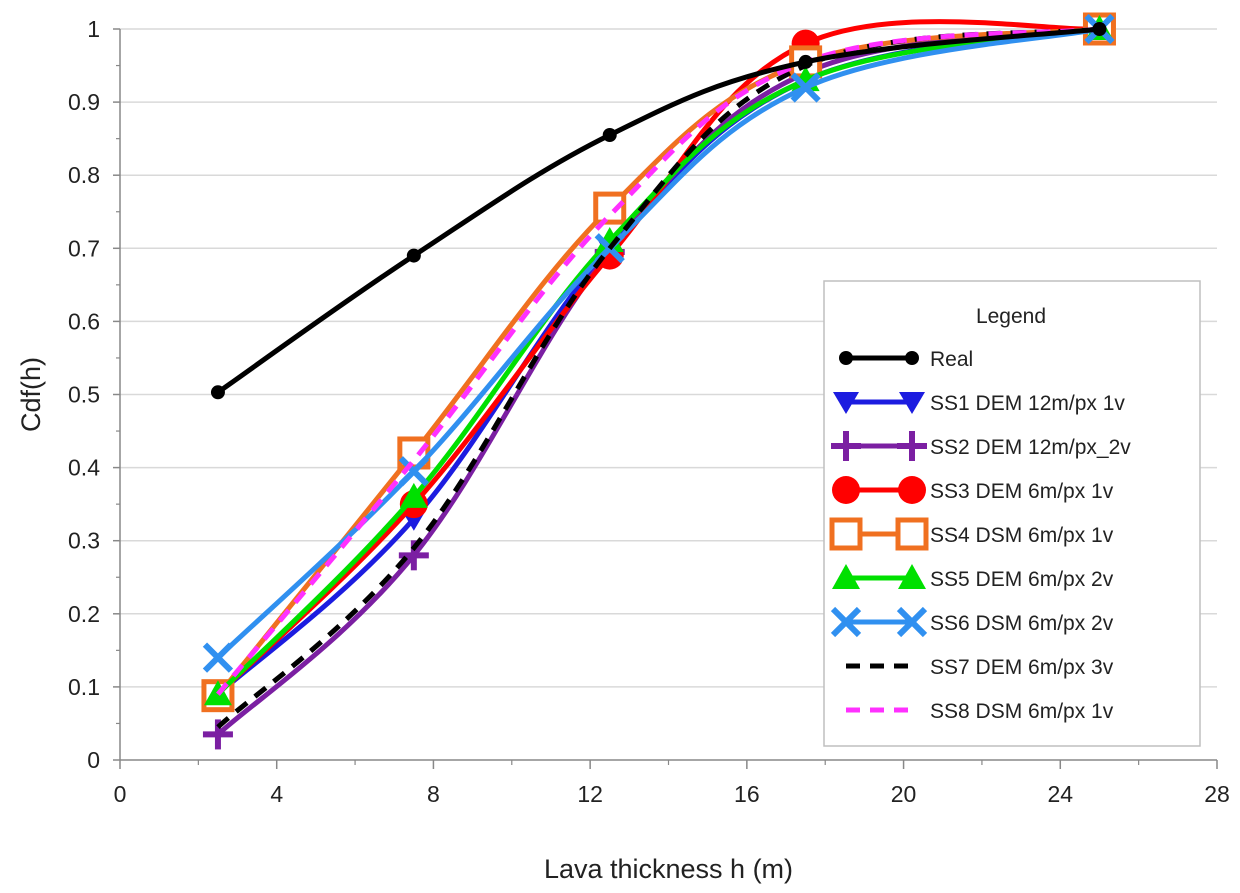 Image resolution: width=1240 pixels, height=893 pixels. Describe the element at coordinates (93, 760) in the screenshot. I see `y-tick-label: 0` at that location.